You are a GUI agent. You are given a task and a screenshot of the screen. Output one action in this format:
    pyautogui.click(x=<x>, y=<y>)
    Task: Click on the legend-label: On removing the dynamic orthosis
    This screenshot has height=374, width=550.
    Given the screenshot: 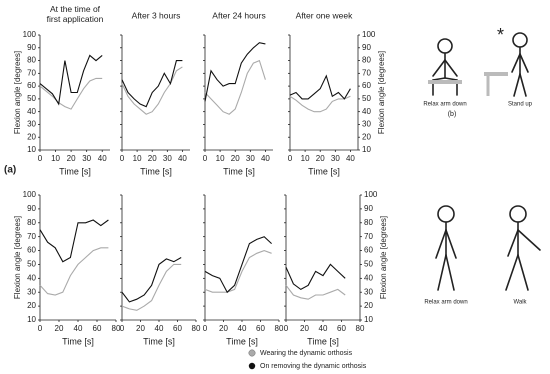 What is the action you would take?
    pyautogui.click(x=313, y=366)
    